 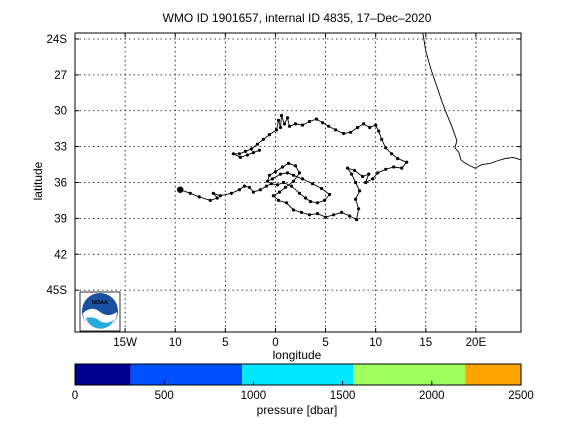 I want to click on colorbar-ticks: 0 500 1000 1500 2000 2500, so click(x=303, y=391).